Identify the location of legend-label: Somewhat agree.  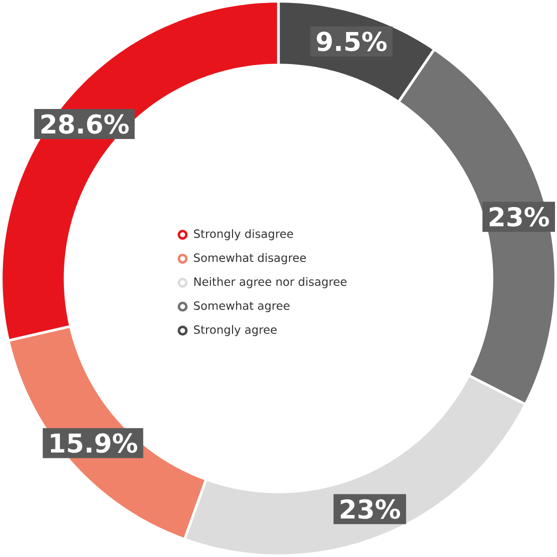
(242, 306).